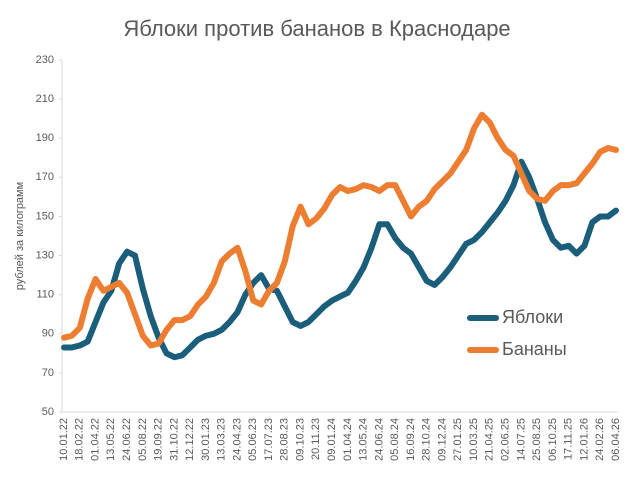 This screenshot has height=491, width=634. Describe the element at coordinates (379, 439) in the screenshot. I see `x-tick-label: 24.06.24` at that location.